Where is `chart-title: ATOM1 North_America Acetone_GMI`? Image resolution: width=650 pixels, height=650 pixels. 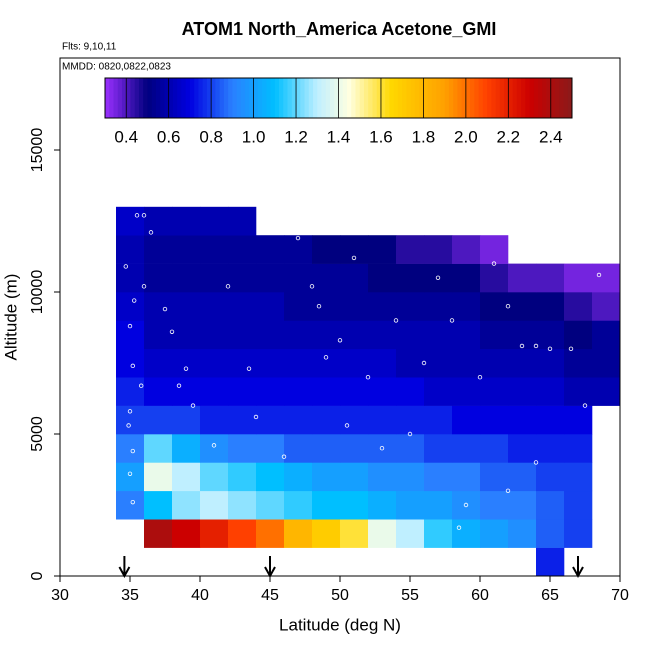 chart-title: ATOM1 North_America Acetone_GMI is located at coordinates (339, 29).